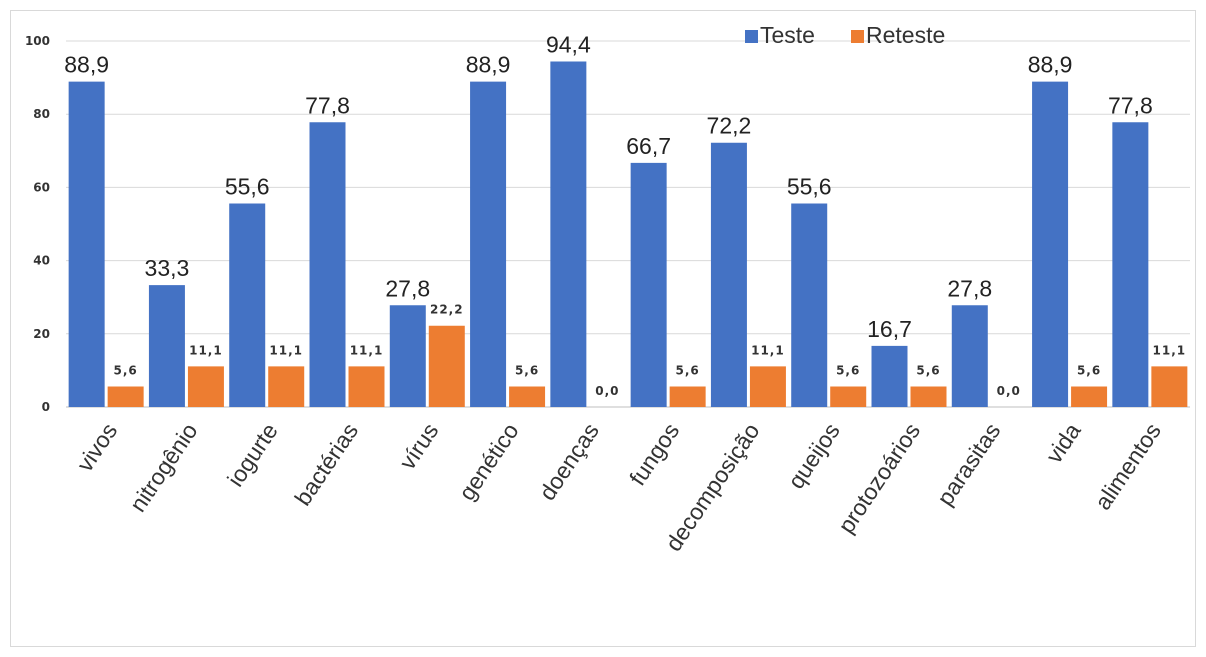  I want to click on legend-label-reteste: Reteste, so click(905, 35).